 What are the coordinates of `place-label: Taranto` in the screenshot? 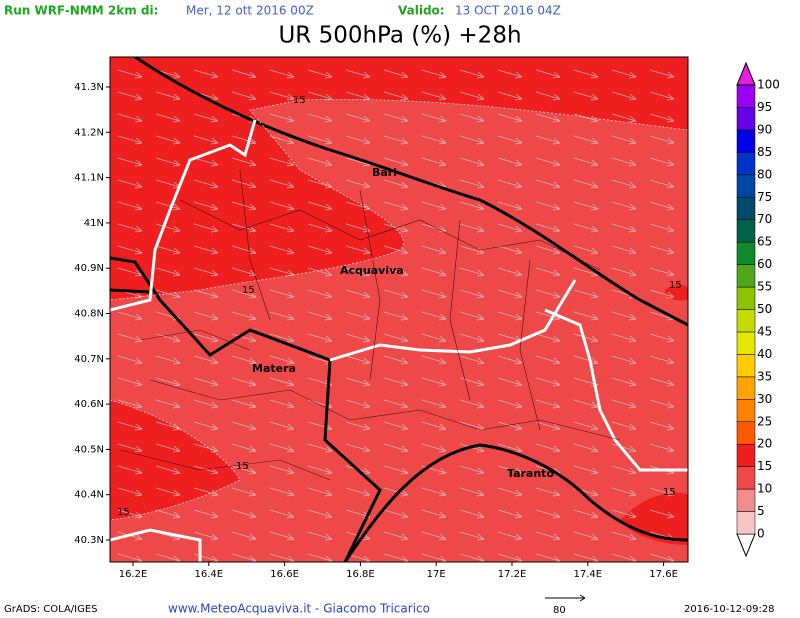 It's located at (530, 473).